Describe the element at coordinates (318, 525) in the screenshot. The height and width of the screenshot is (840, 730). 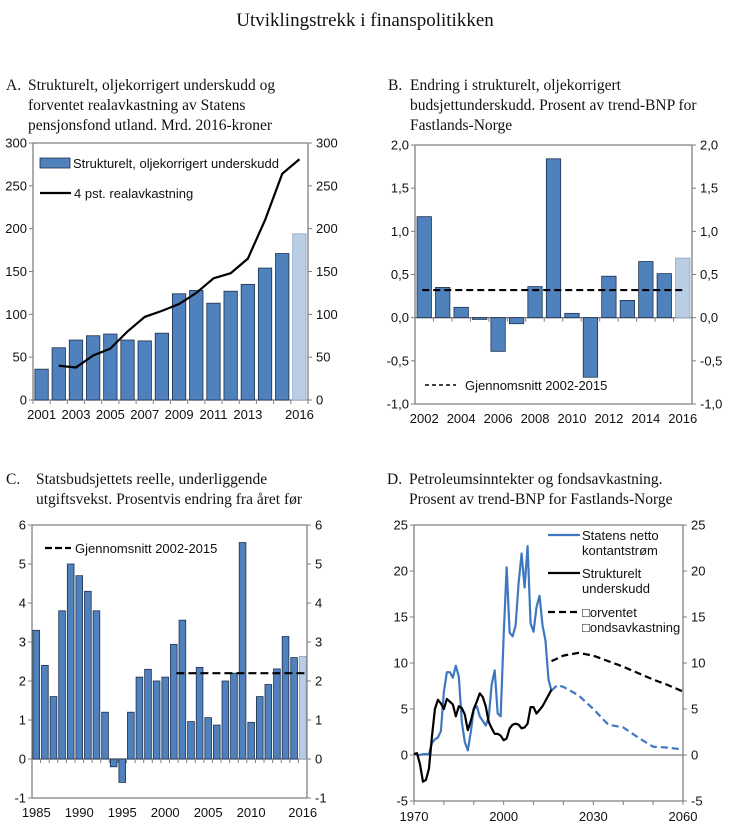
I see `panel-c-right-ytick-label: 6` at that location.